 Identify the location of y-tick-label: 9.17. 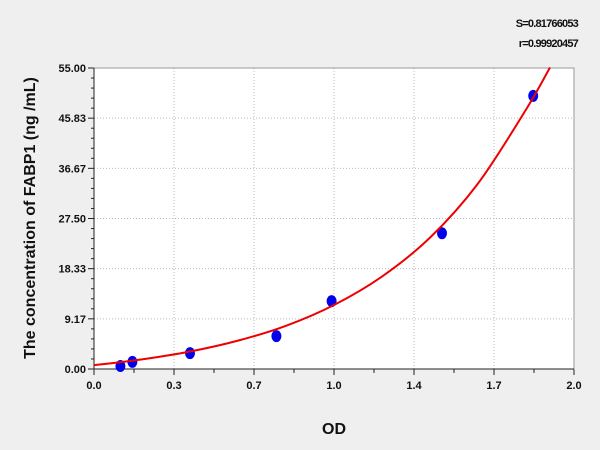
(75, 320).